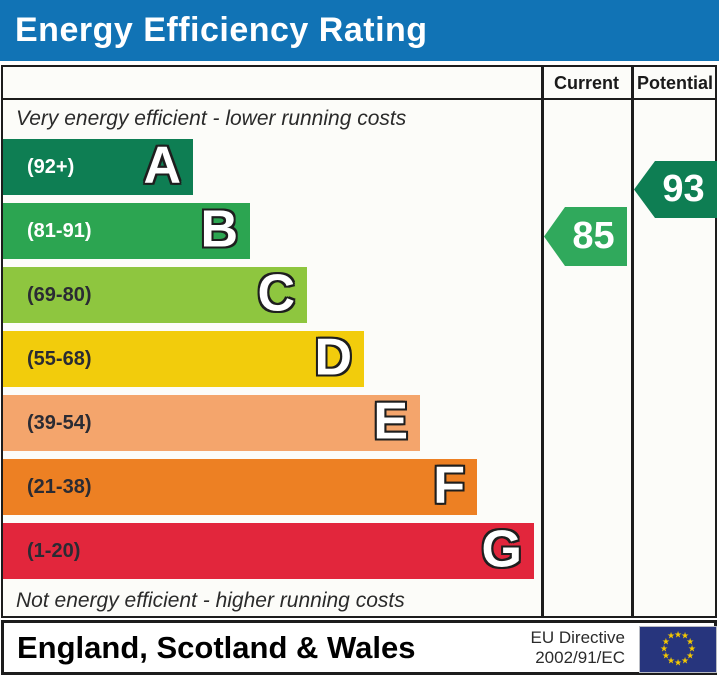 This screenshot has width=719, height=675. What do you see at coordinates (219, 229) in the screenshot?
I see `band-letter: B` at bounding box center [219, 229].